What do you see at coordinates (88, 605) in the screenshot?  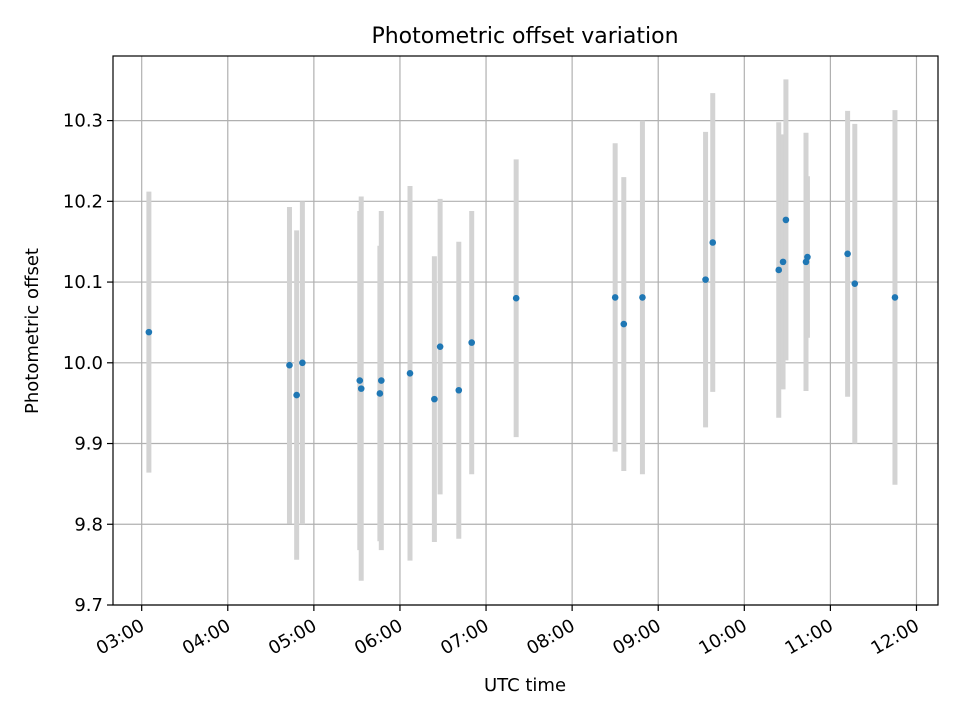 I see `y-tick-label: 9.7` at bounding box center [88, 605].